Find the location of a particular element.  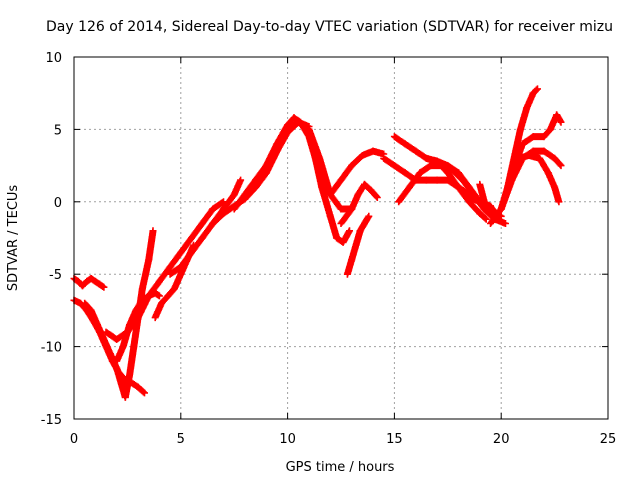

series-arc19 is located at coordinates (483, 196).